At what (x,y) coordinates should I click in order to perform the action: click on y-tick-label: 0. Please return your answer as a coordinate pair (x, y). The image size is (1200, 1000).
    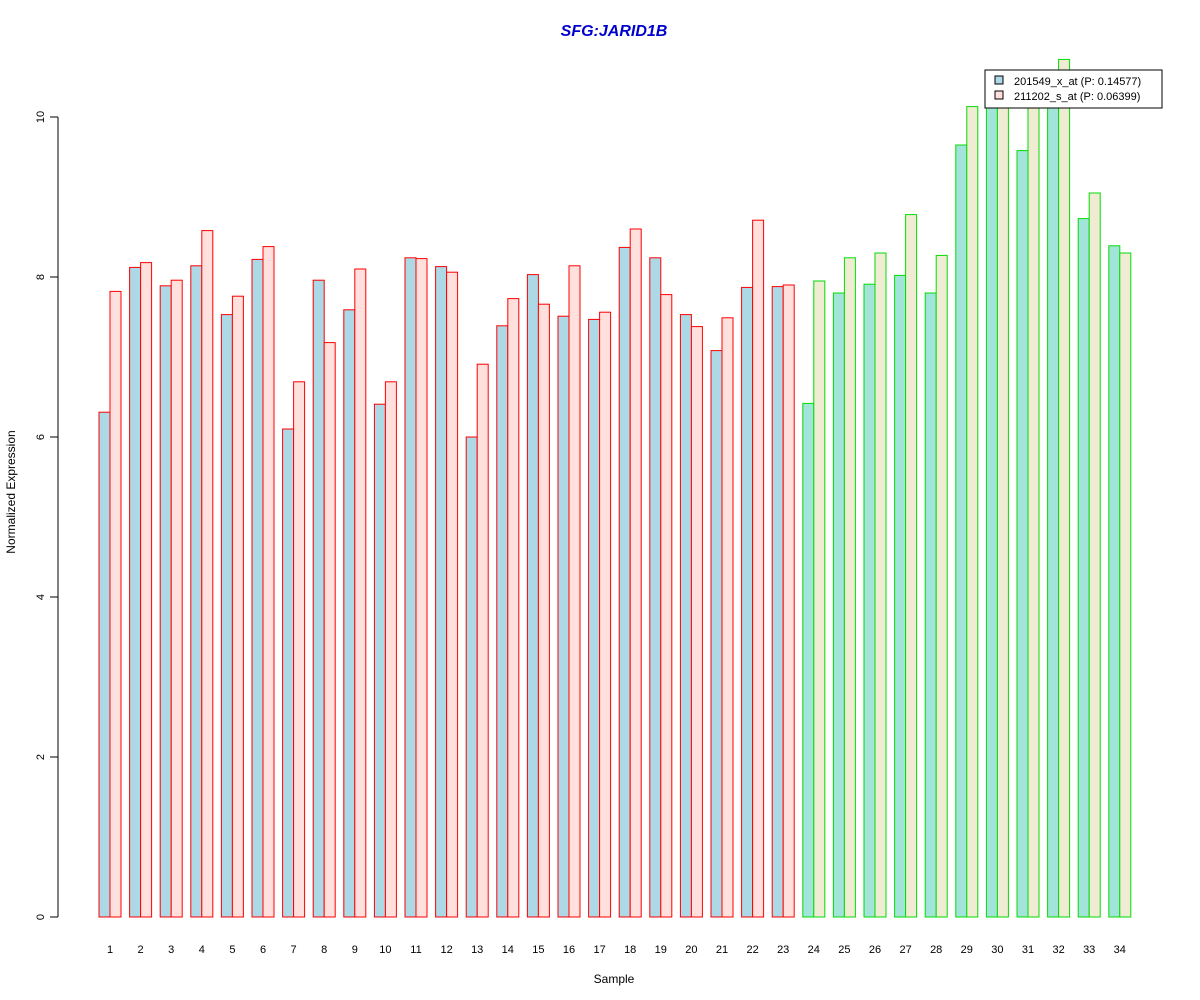
    Looking at the image, I should click on (41, 917).